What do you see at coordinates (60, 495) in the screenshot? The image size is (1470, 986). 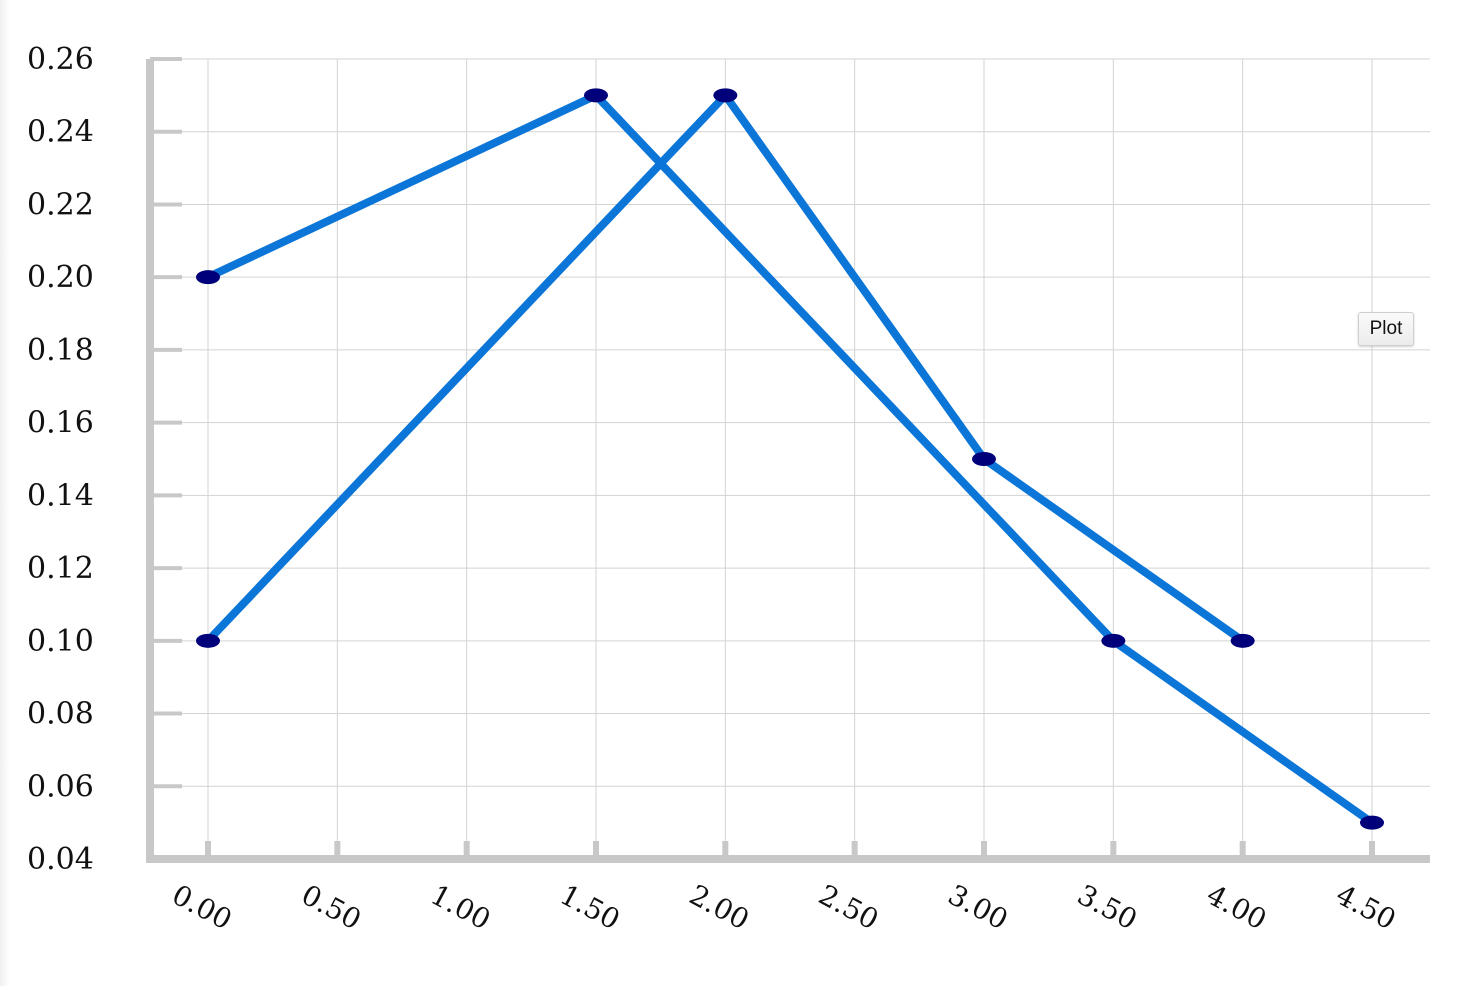 I see `y-tick-label: 0.14` at bounding box center [60, 495].